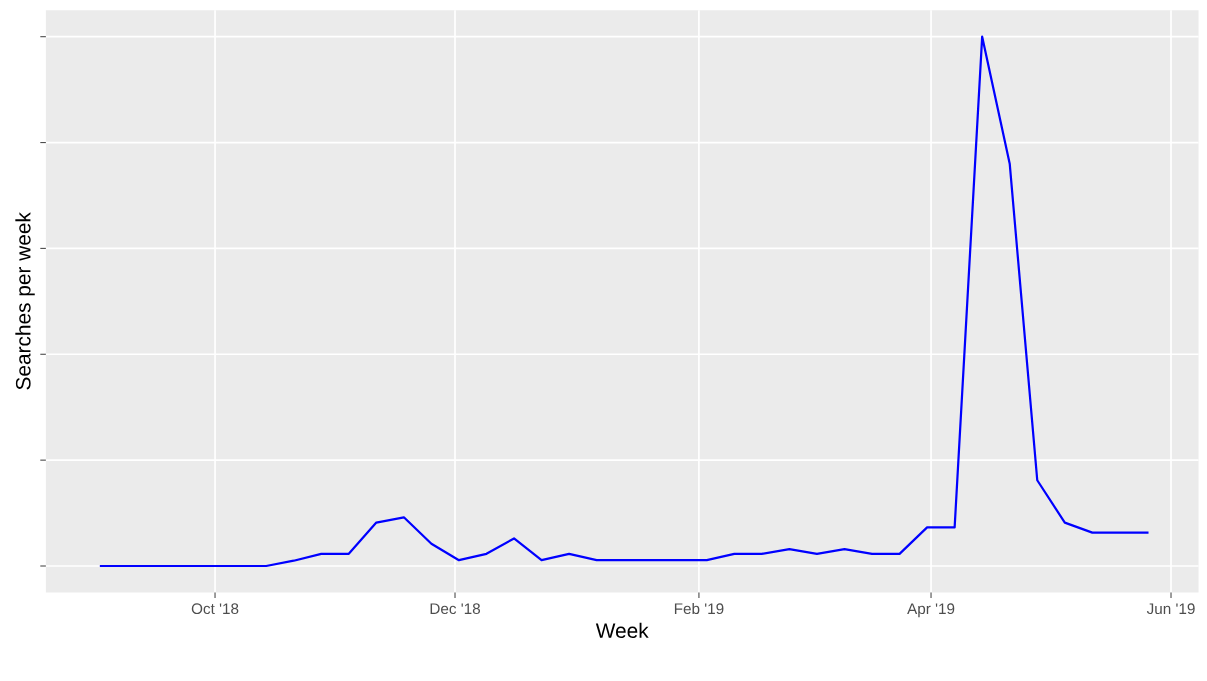  What do you see at coordinates (931, 610) in the screenshot?
I see `x-tick-label: Apr '19` at bounding box center [931, 610].